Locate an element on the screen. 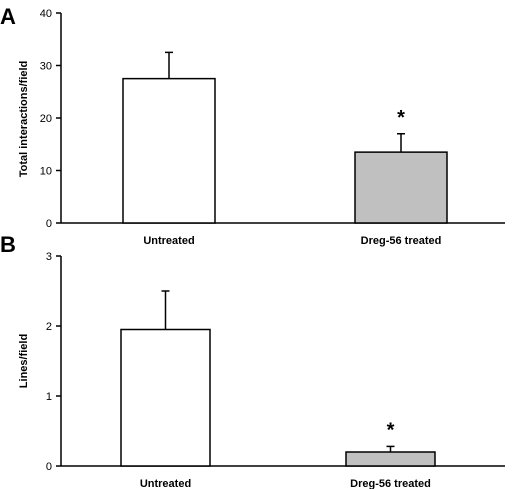 The image size is (520, 489). panel-a-significance-marker: * is located at coordinates (401, 118).